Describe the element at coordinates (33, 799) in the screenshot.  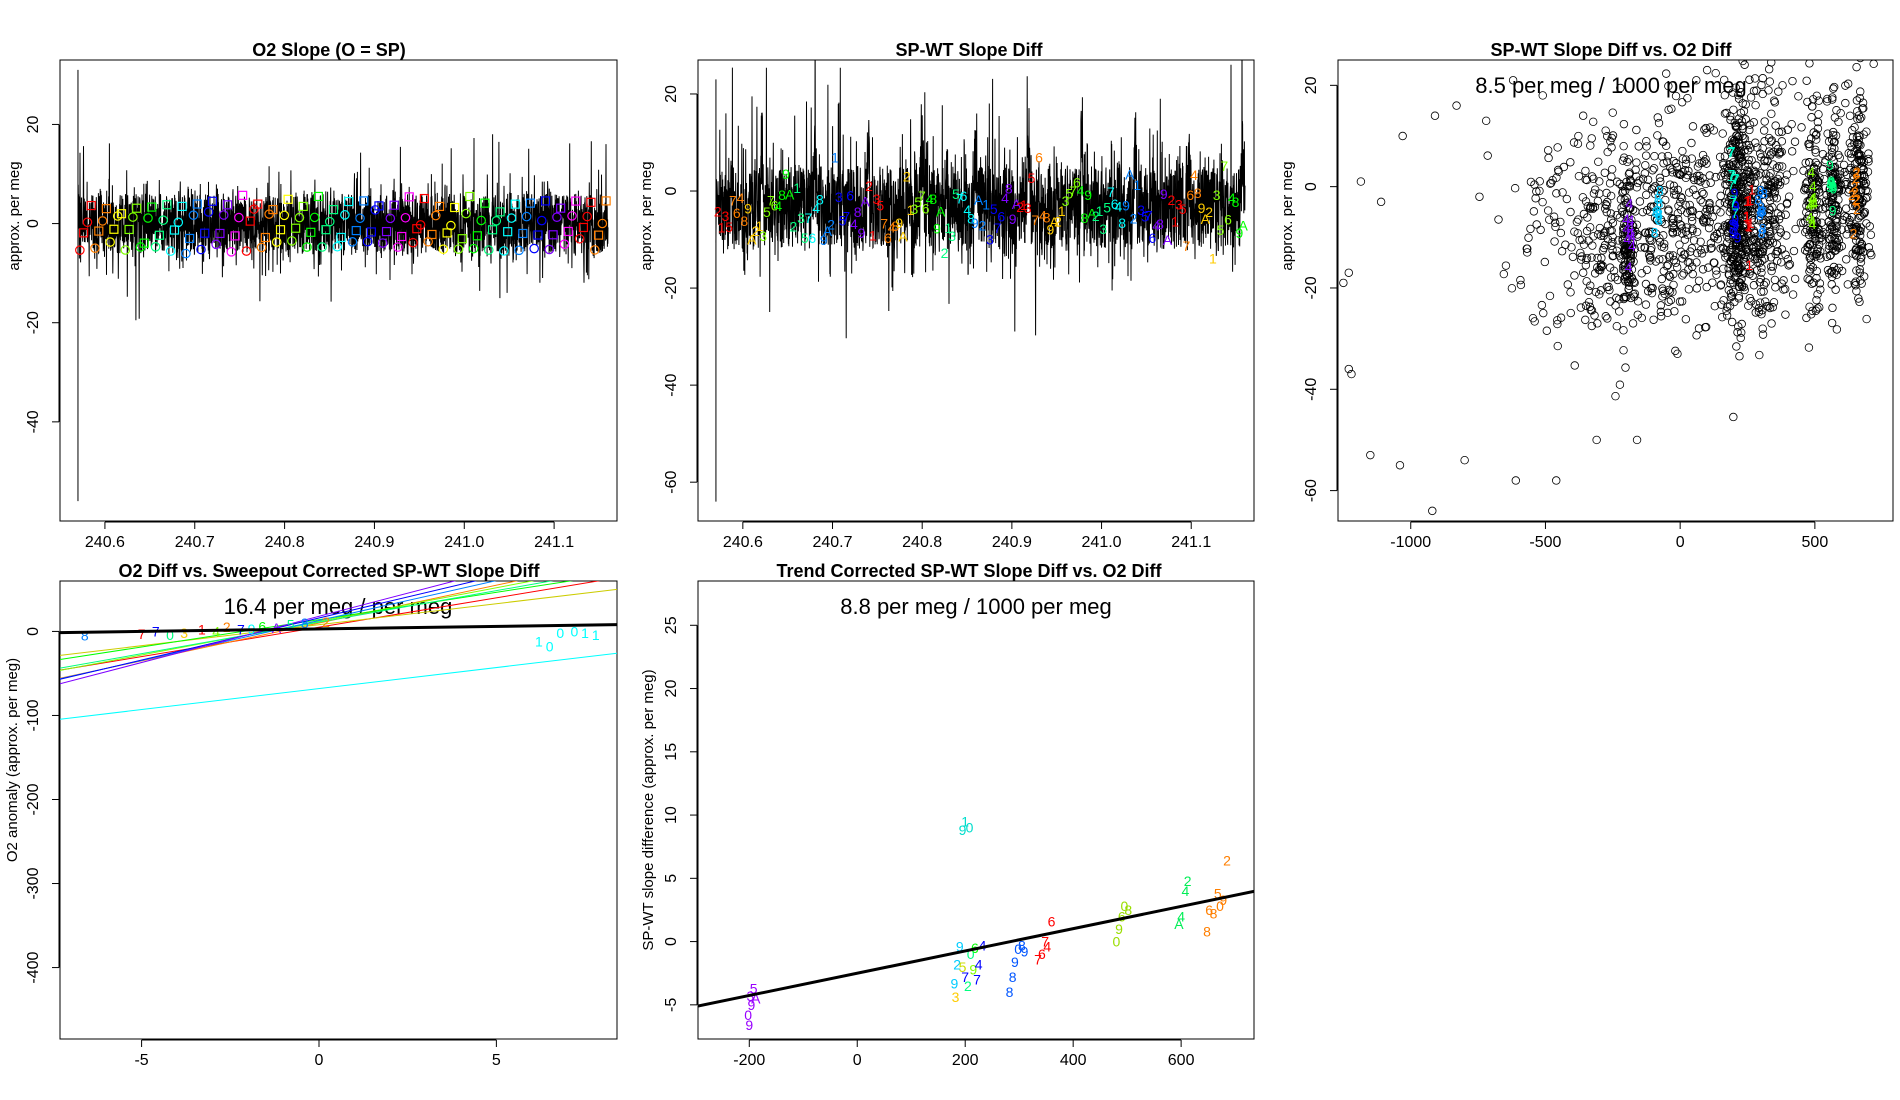
I see `y-tick-label: -200` at that location.